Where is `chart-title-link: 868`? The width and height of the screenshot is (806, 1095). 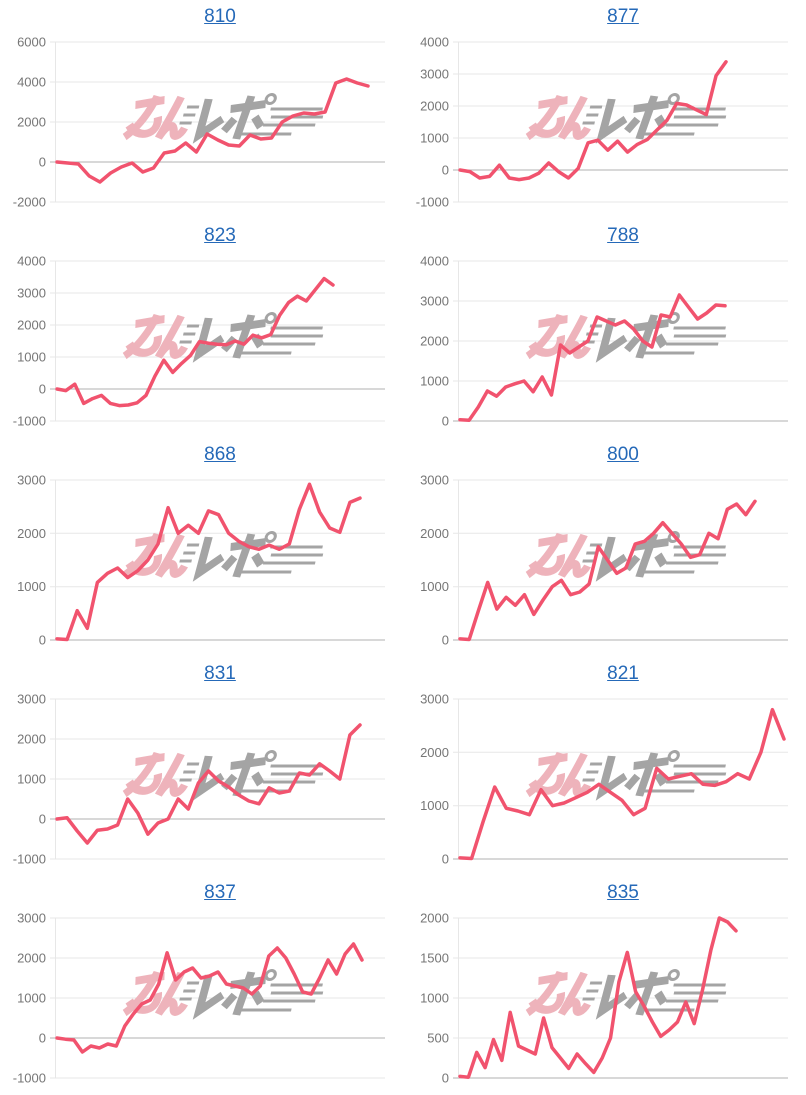
chart-title-link: 868 is located at coordinates (220, 454).